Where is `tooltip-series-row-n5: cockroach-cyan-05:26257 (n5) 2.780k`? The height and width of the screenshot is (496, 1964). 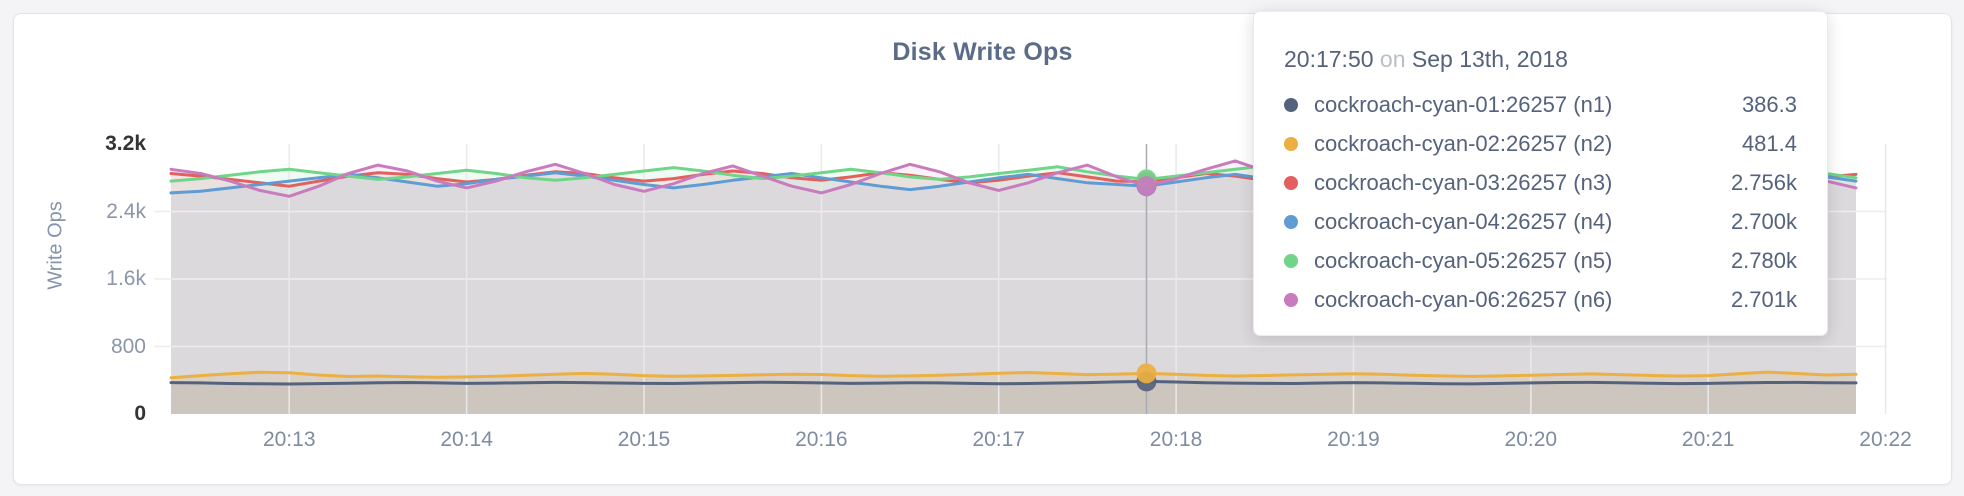 tooltip-series-row-n5: cockroach-cyan-05:26257 (n5) 2.780k is located at coordinates (1540, 260).